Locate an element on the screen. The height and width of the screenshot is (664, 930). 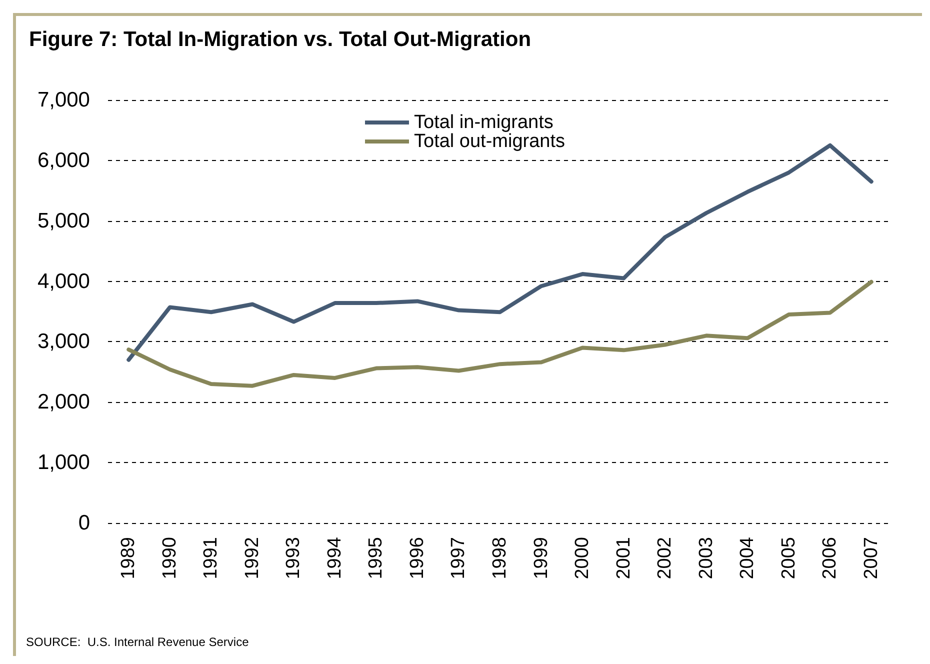
y-tick-label: 4,000 is located at coordinates (63, 281).